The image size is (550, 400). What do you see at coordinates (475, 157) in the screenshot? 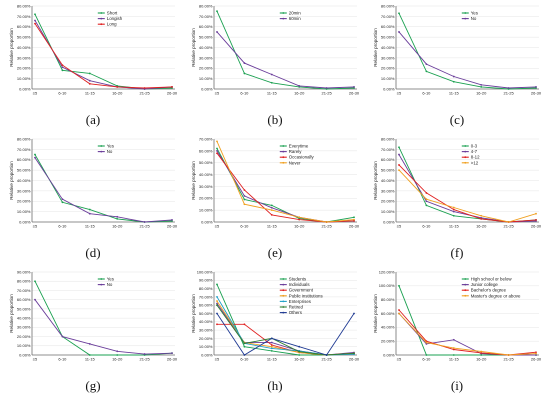
I see `legend-label: 8-12` at bounding box center [475, 157].